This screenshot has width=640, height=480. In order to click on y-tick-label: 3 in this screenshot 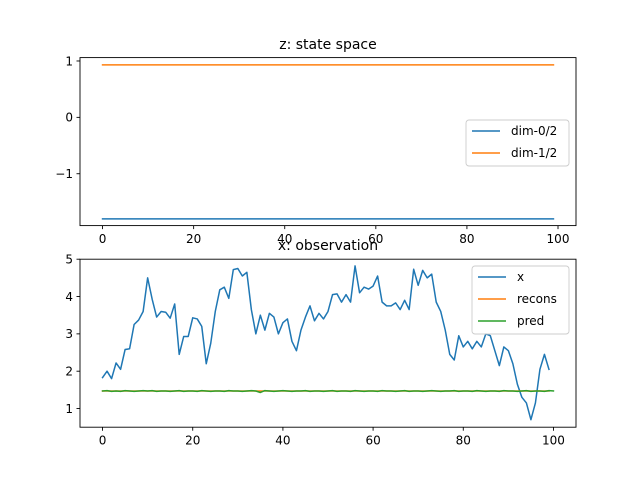, I will do `click(69, 334)`.